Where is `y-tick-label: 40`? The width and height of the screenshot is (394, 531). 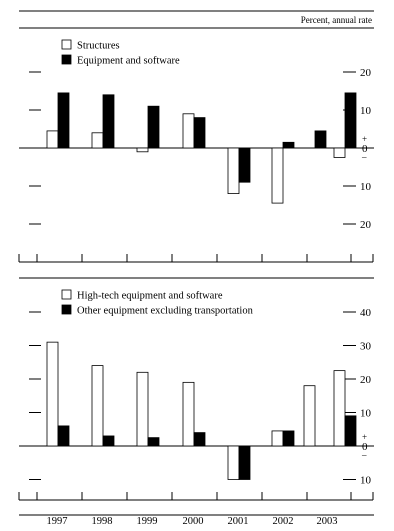 y-tick-label: 40 is located at coordinates (366, 313).